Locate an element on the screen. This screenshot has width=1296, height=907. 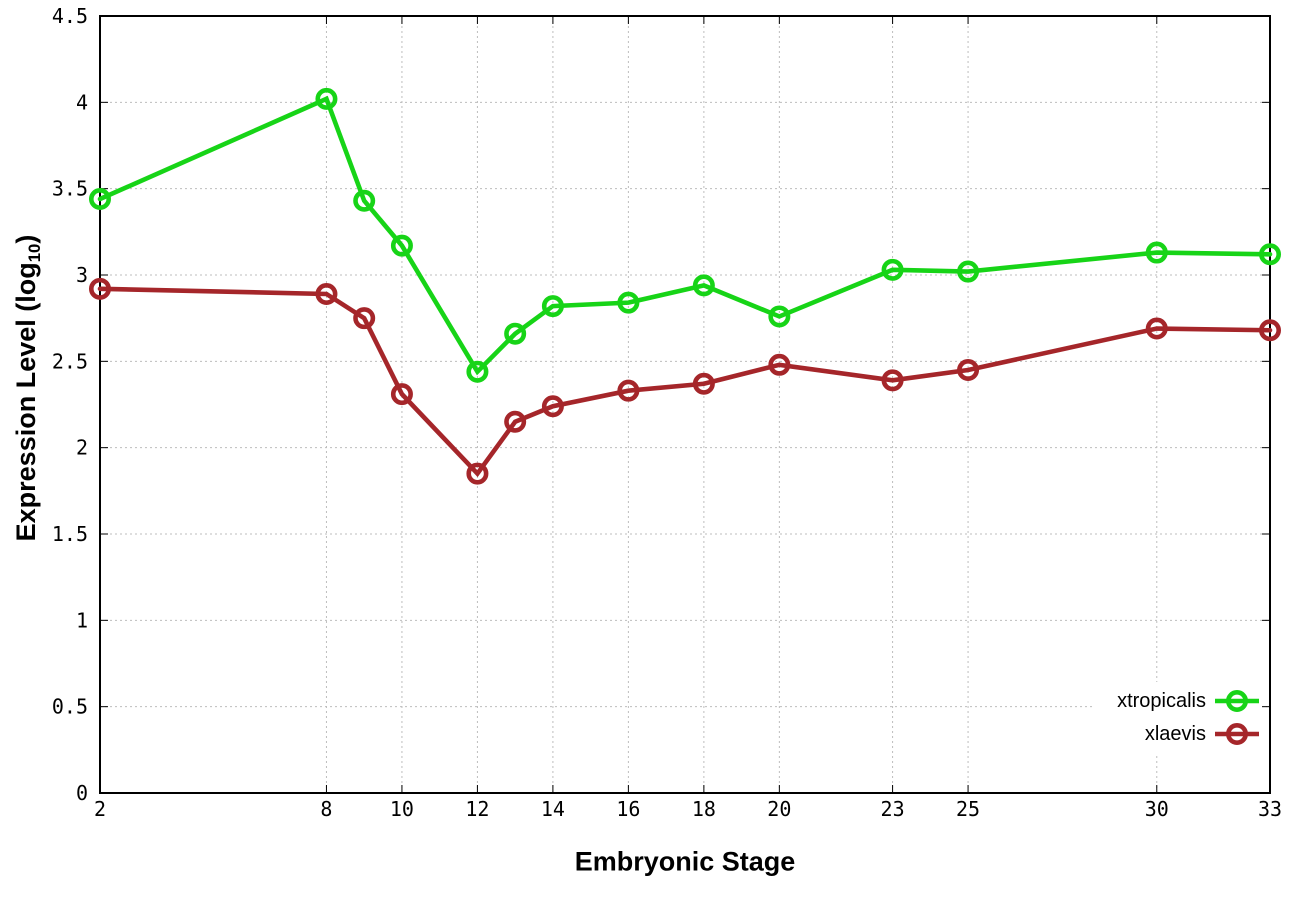
x-axis-title-text: Embryonic Stage is located at coordinates (685, 861).